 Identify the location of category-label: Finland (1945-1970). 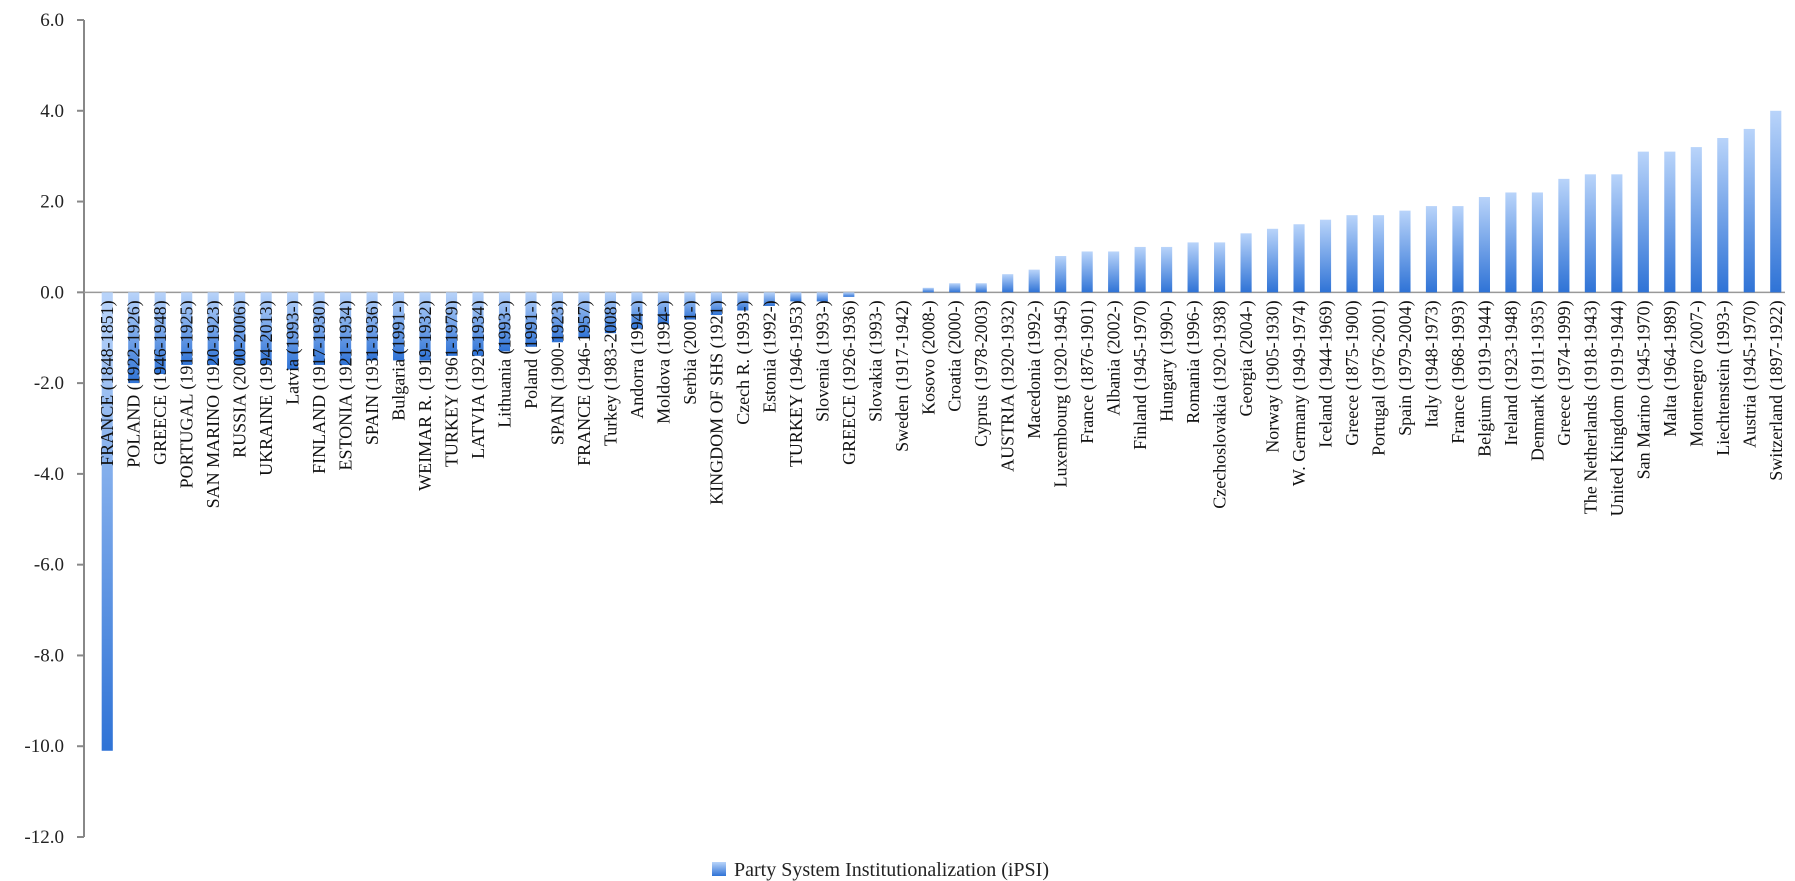
(1140, 374).